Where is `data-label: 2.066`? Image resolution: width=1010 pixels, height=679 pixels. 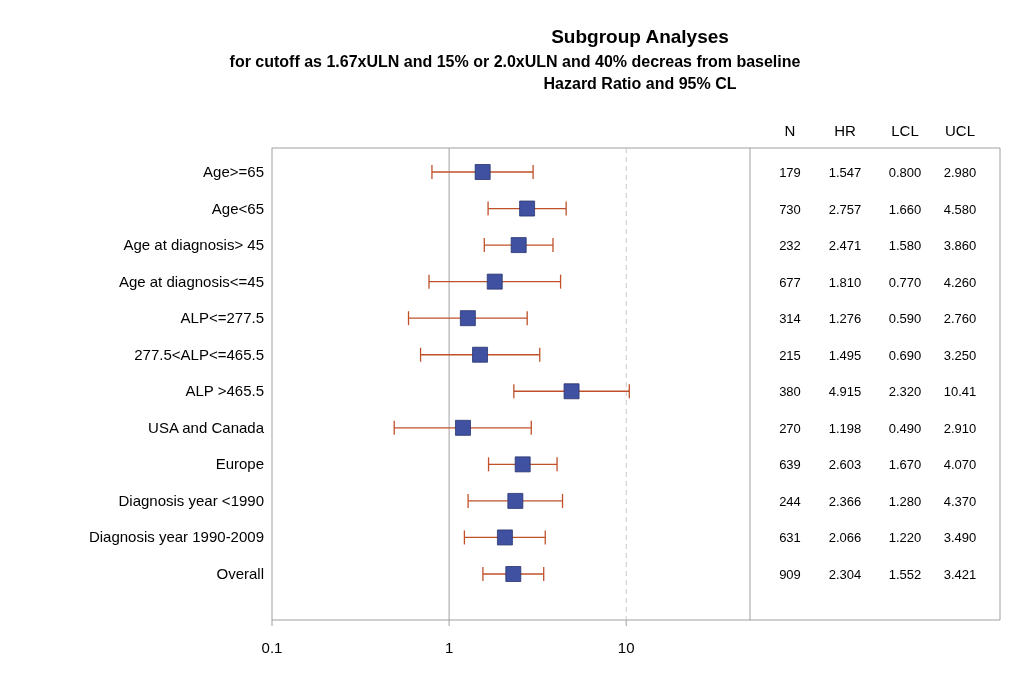
data-label: 2.066 is located at coordinates (845, 538).